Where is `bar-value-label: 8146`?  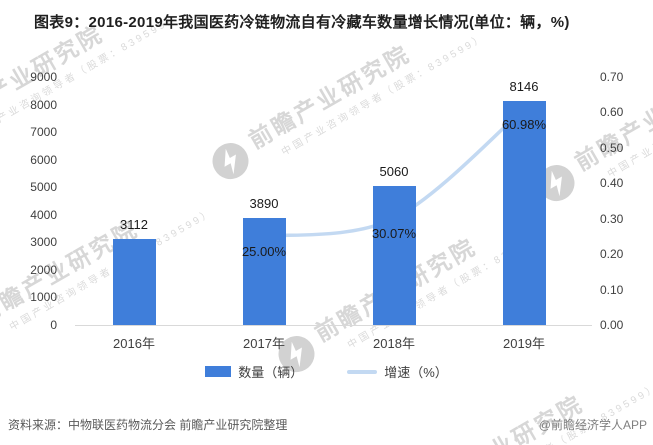 bar-value-label: 8146 is located at coordinates (524, 86).